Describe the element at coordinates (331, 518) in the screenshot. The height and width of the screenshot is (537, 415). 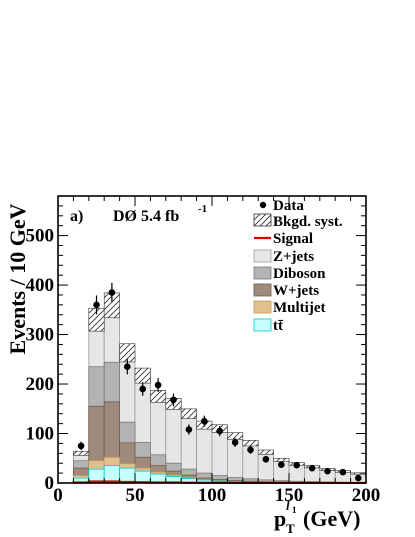
I see `x-axis-title-unit: (GeV)` at that location.